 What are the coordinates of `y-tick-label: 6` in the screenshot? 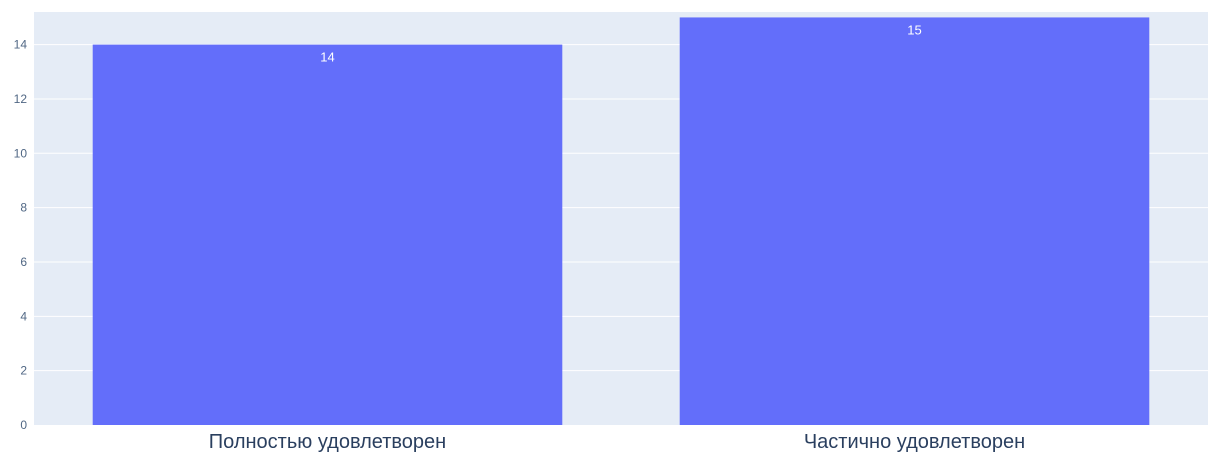 It's located at (23, 262).